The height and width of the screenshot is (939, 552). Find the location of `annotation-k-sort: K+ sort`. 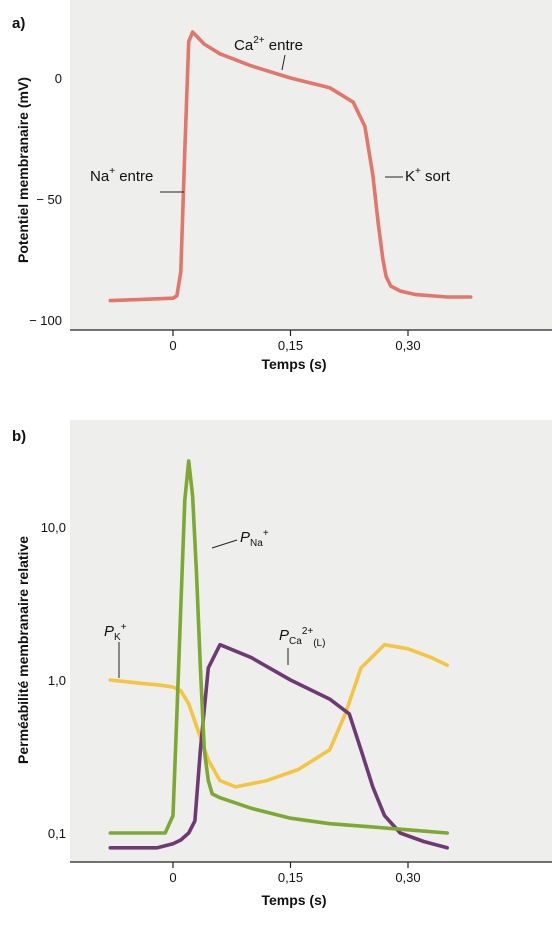

annotation-k-sort: K+ sort is located at coordinates (428, 175).